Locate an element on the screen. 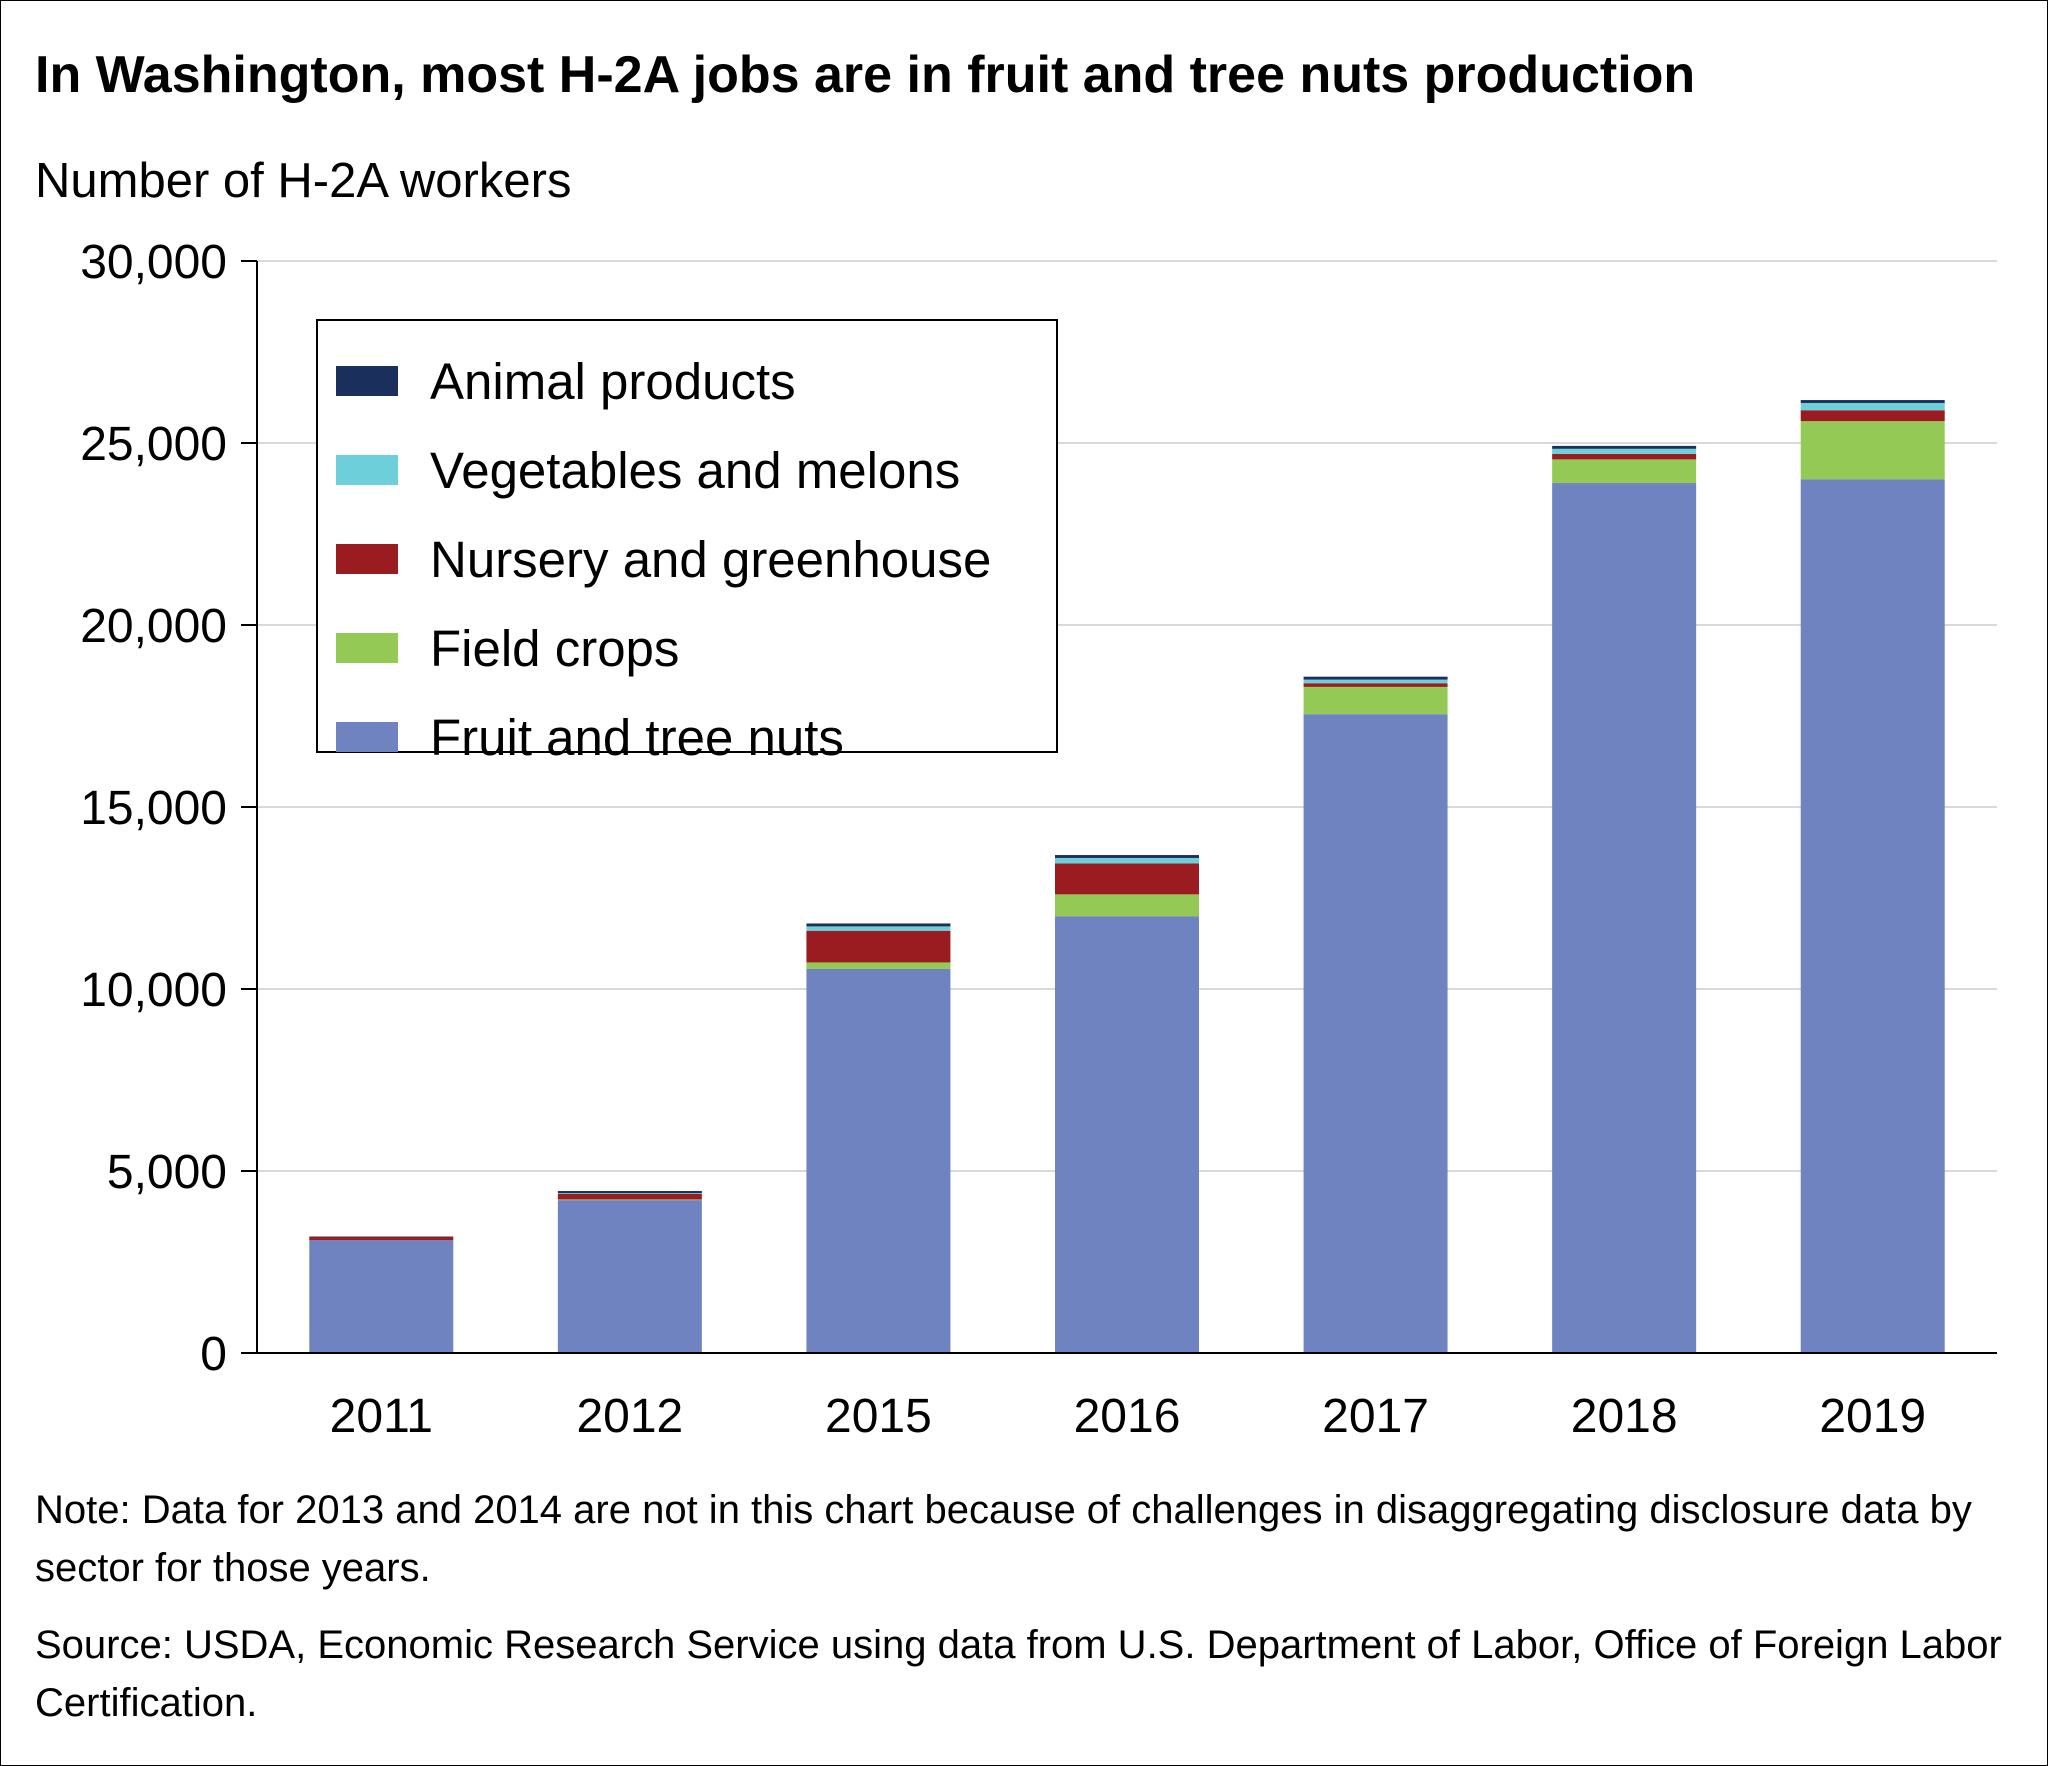 The height and width of the screenshot is (1766, 2048). x-tick-label: 2012 is located at coordinates (629, 1416).